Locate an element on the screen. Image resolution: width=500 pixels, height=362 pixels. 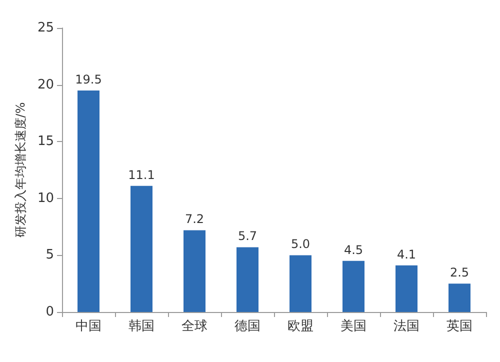
y-tick-label: 10 is located at coordinates (45, 198).